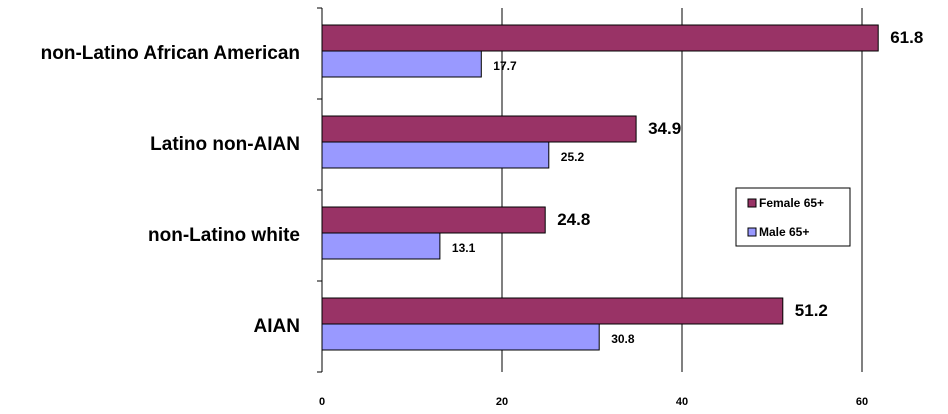 The width and height of the screenshot is (948, 414). Describe the element at coordinates (811, 310) in the screenshot. I see `data-label-female: 51.2` at that location.